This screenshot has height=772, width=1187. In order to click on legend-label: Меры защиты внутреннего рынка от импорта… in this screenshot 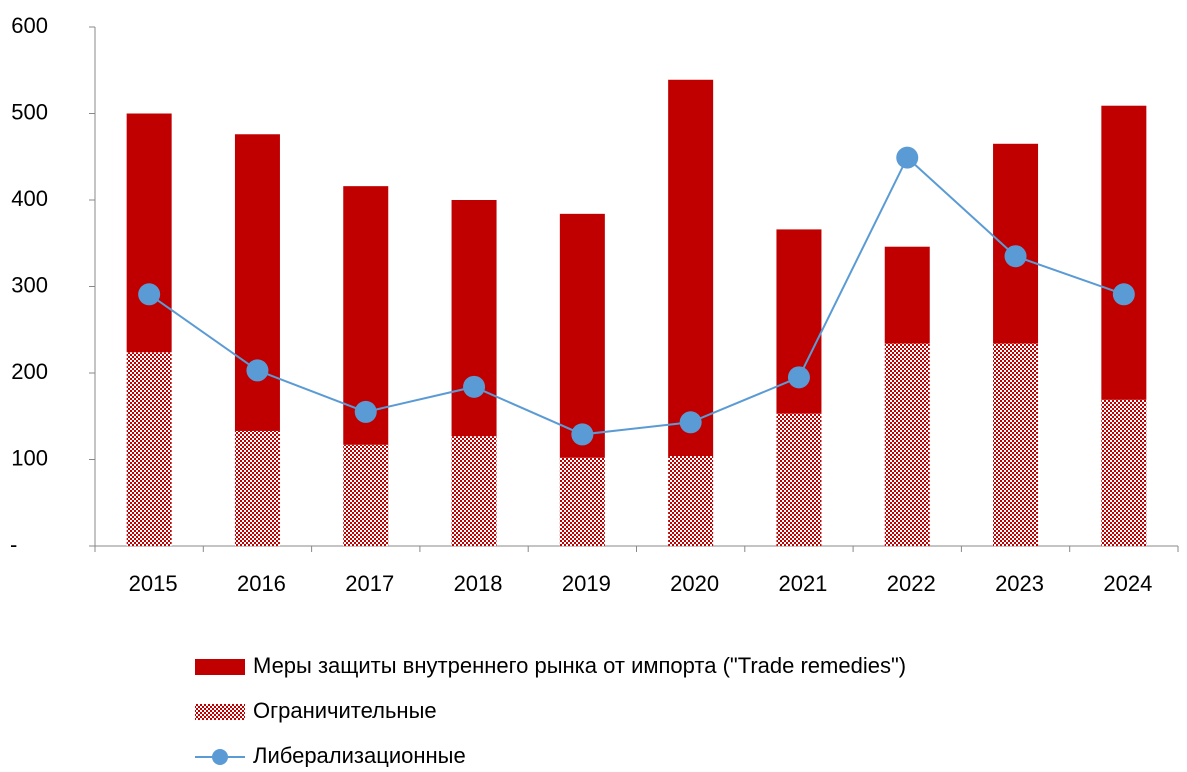, I will do `click(579, 665)`.